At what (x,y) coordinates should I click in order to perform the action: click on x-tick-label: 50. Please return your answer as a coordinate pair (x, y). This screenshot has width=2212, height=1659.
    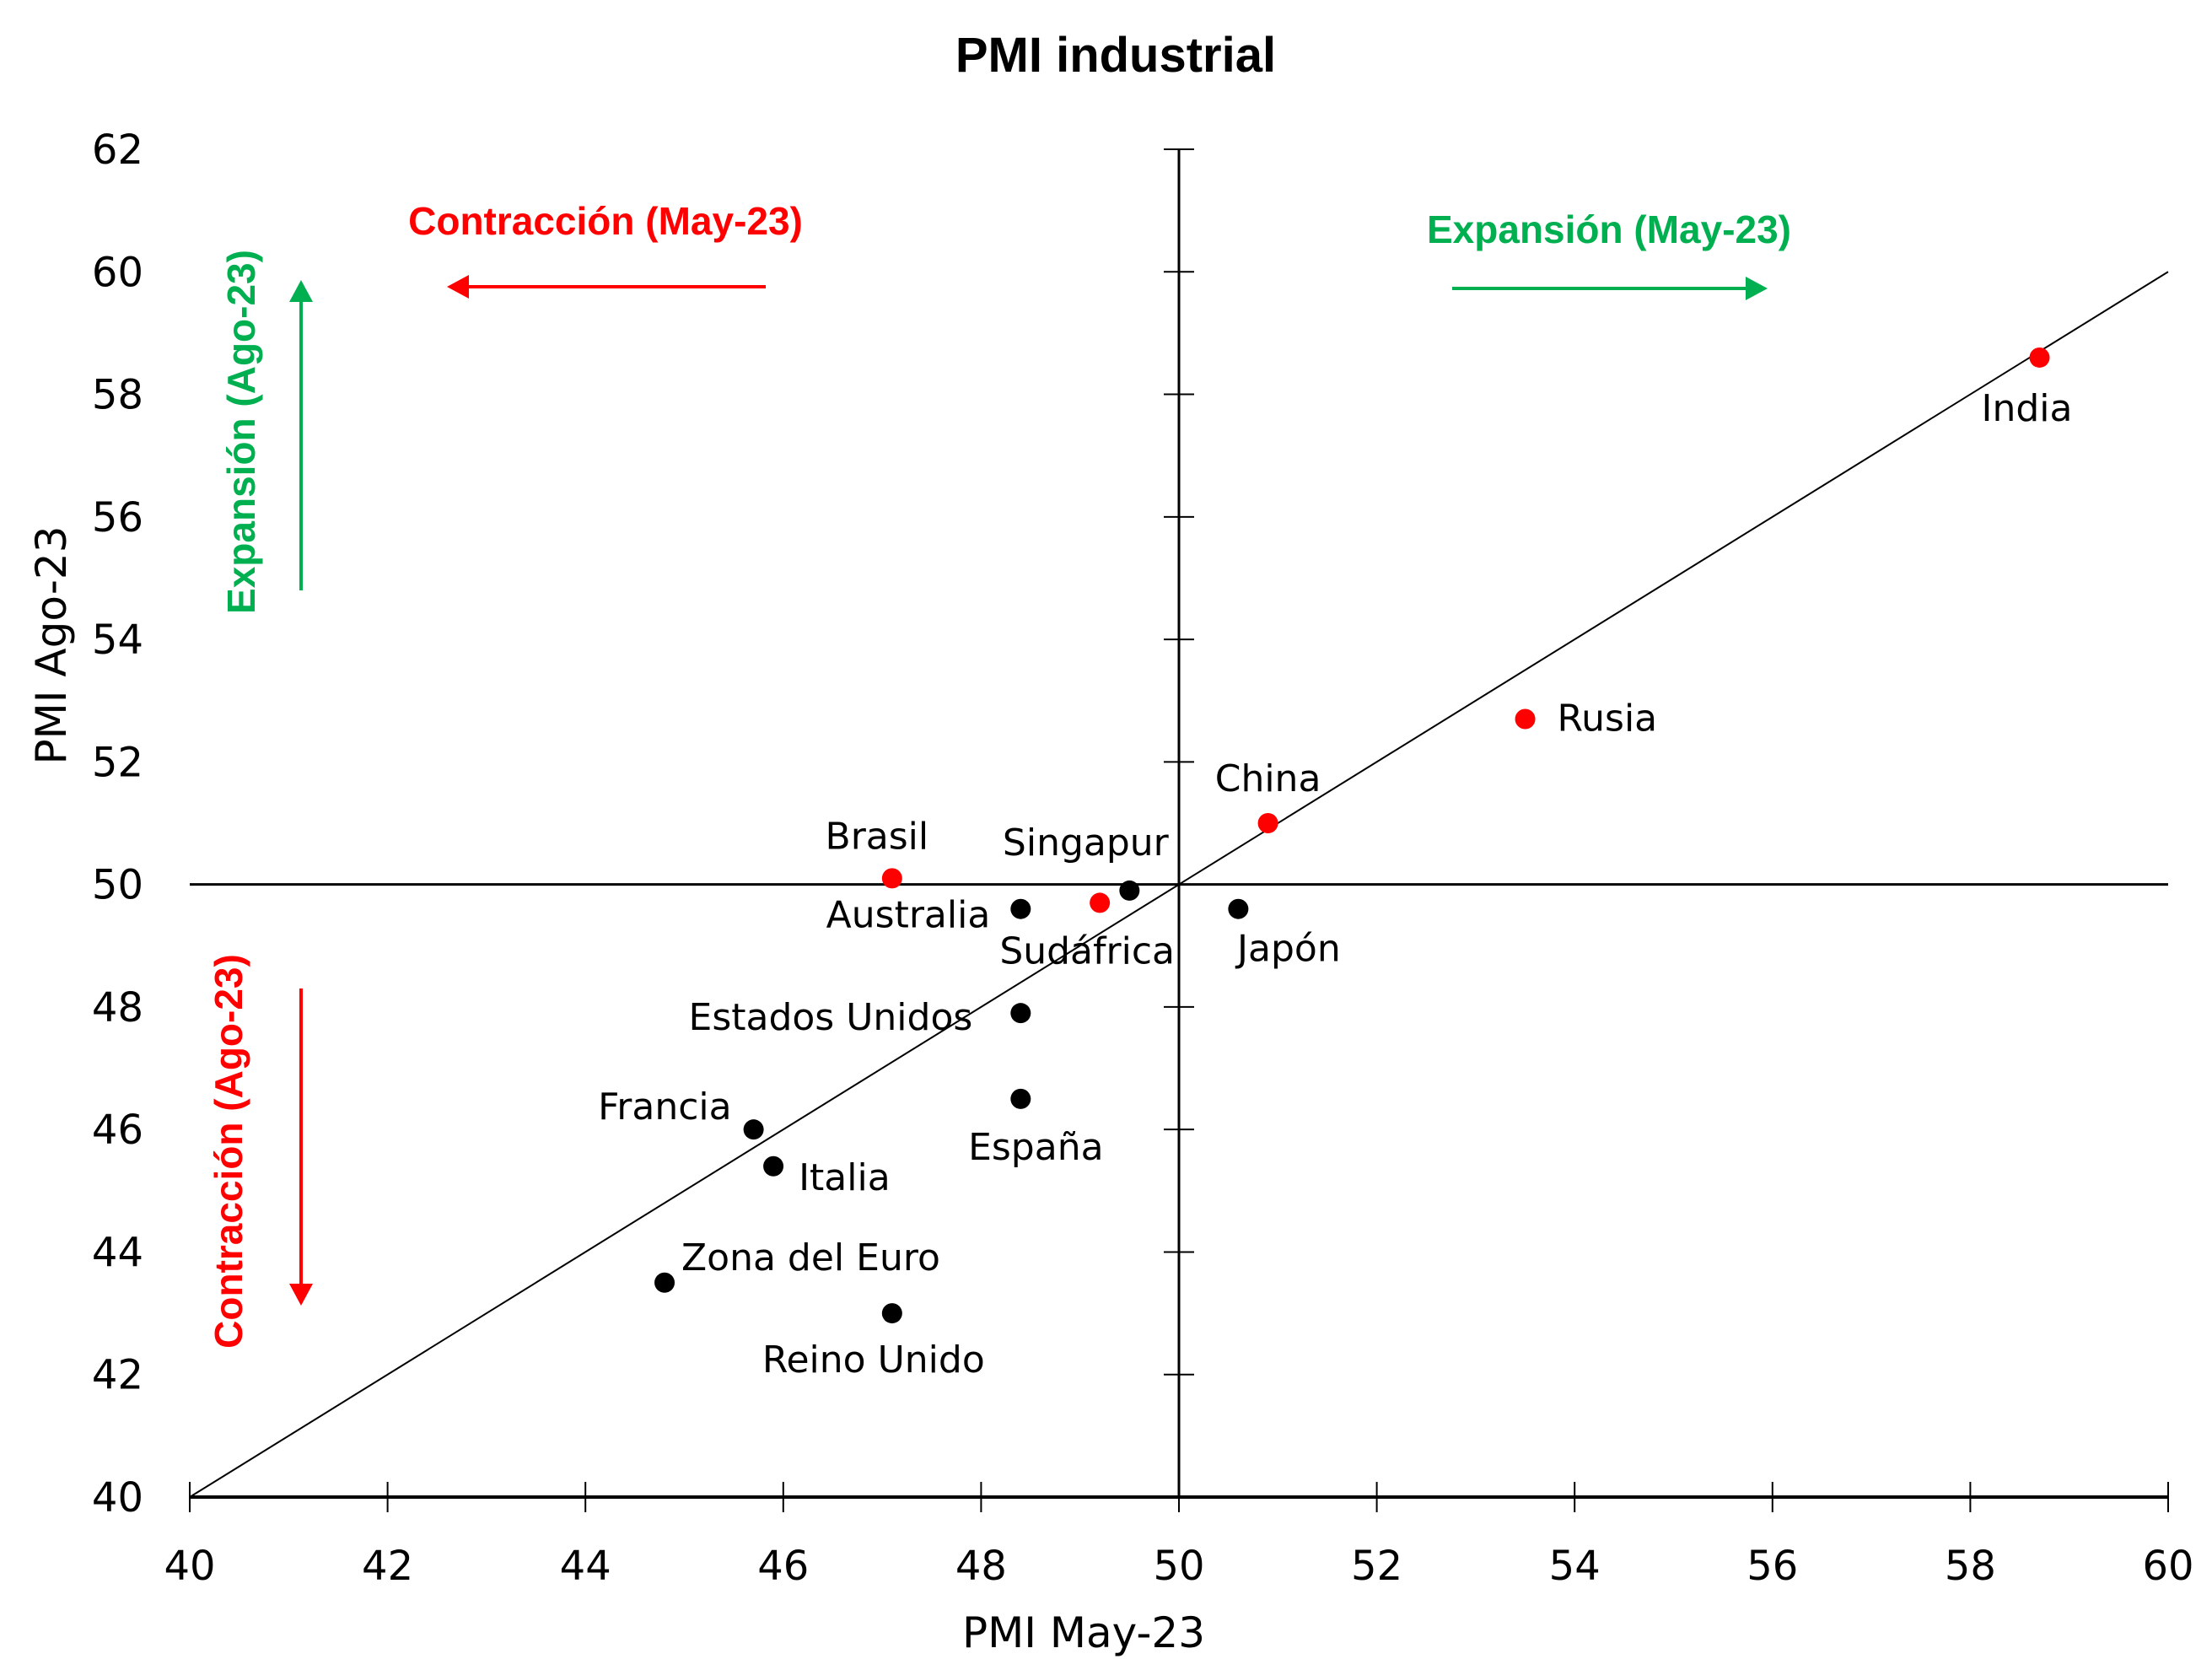
    Looking at the image, I should click on (1178, 1566).